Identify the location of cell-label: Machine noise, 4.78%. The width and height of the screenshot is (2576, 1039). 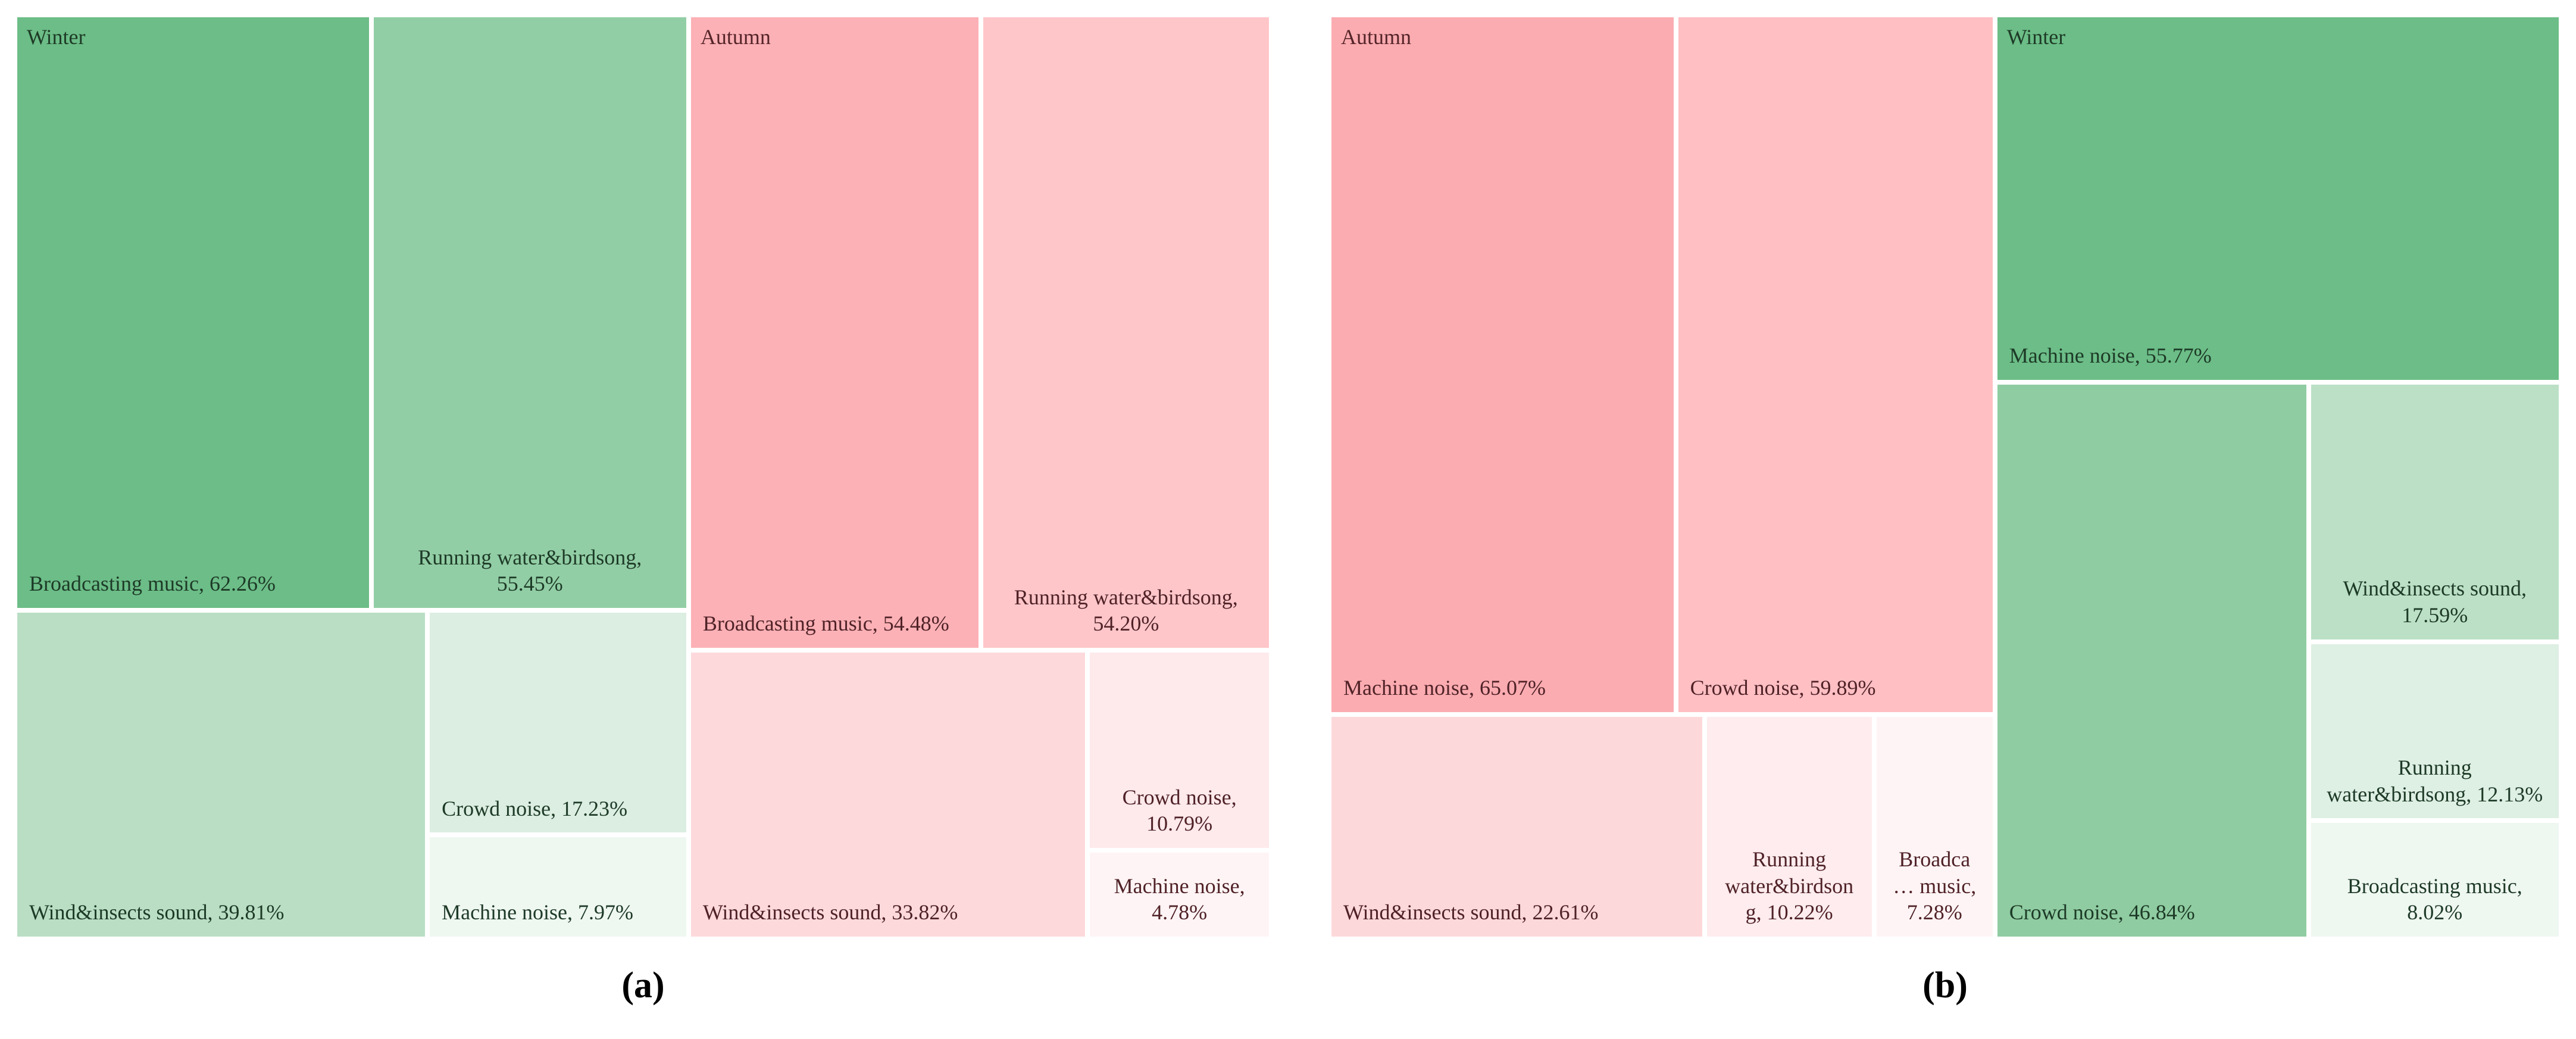
(1179, 899).